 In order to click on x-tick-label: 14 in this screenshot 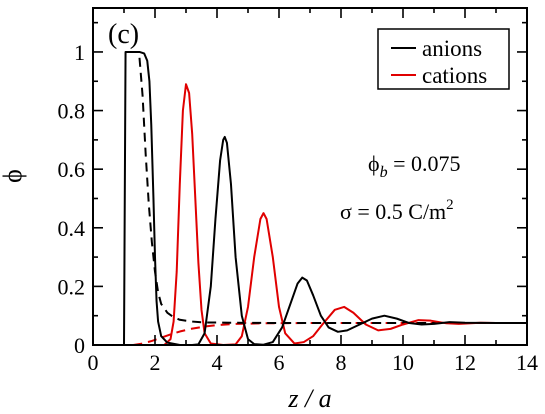, I will do `click(527, 362)`.